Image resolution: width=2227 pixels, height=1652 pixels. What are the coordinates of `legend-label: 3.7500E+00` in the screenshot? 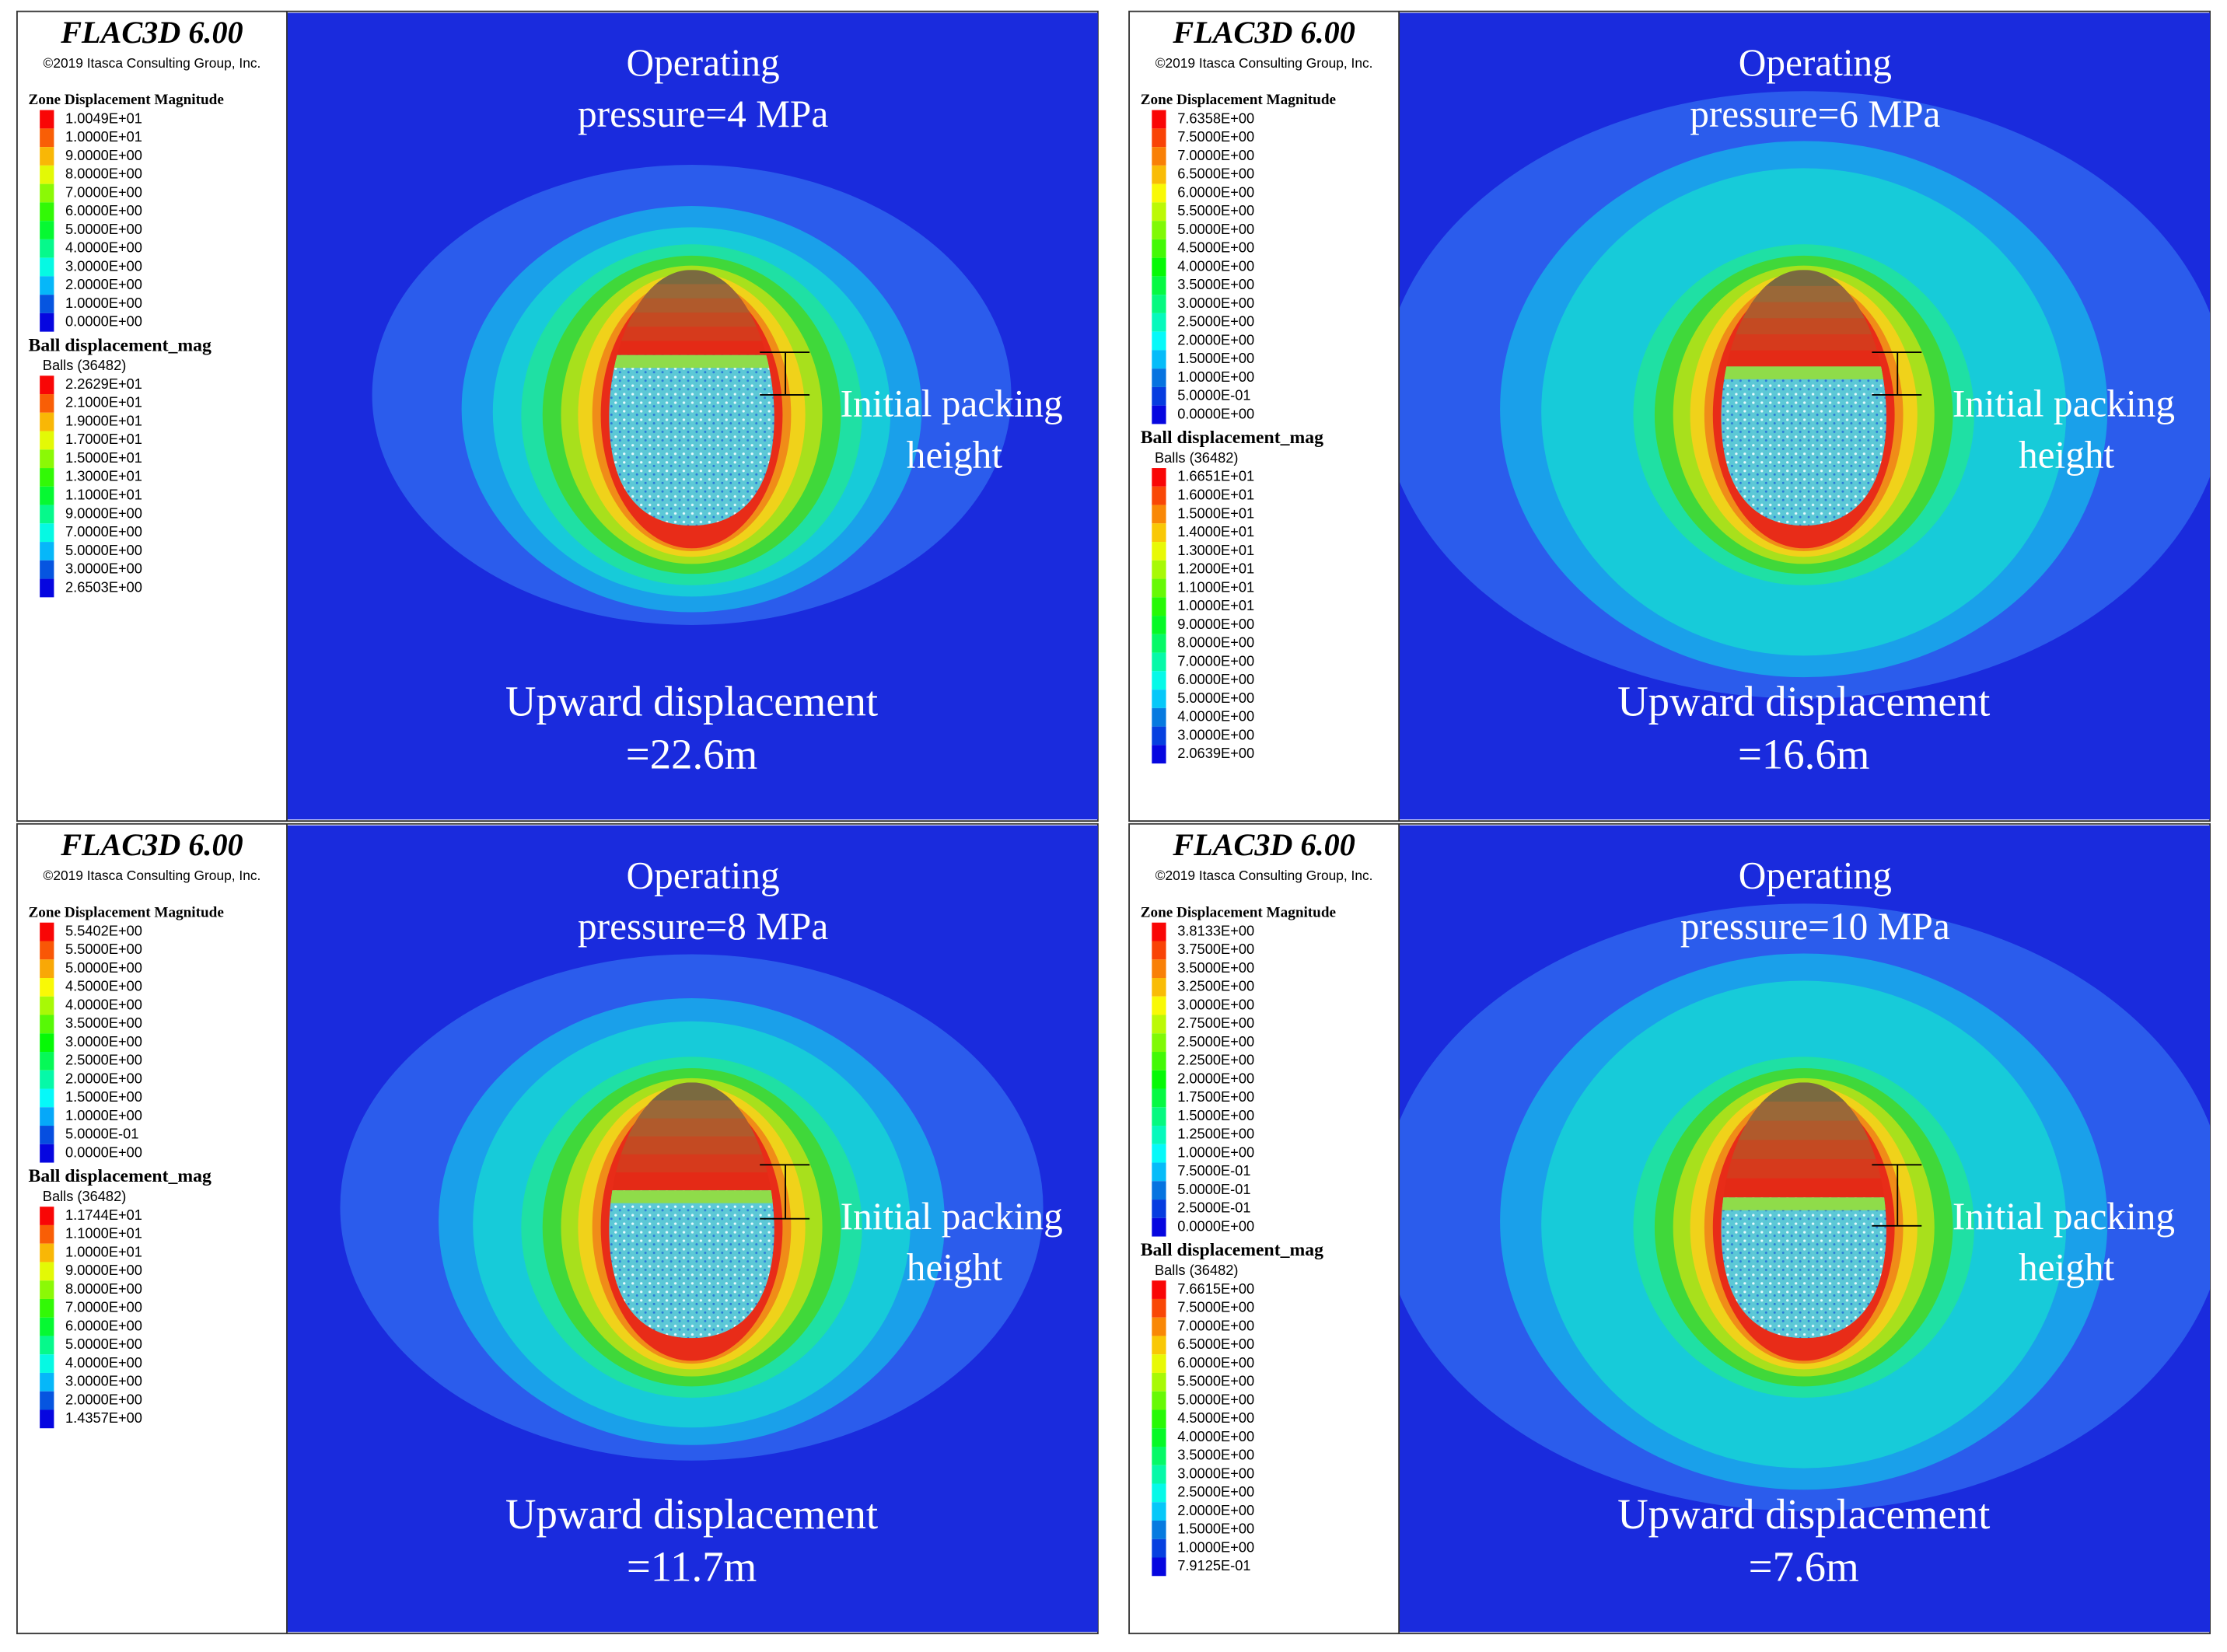 It's located at (1215, 949).